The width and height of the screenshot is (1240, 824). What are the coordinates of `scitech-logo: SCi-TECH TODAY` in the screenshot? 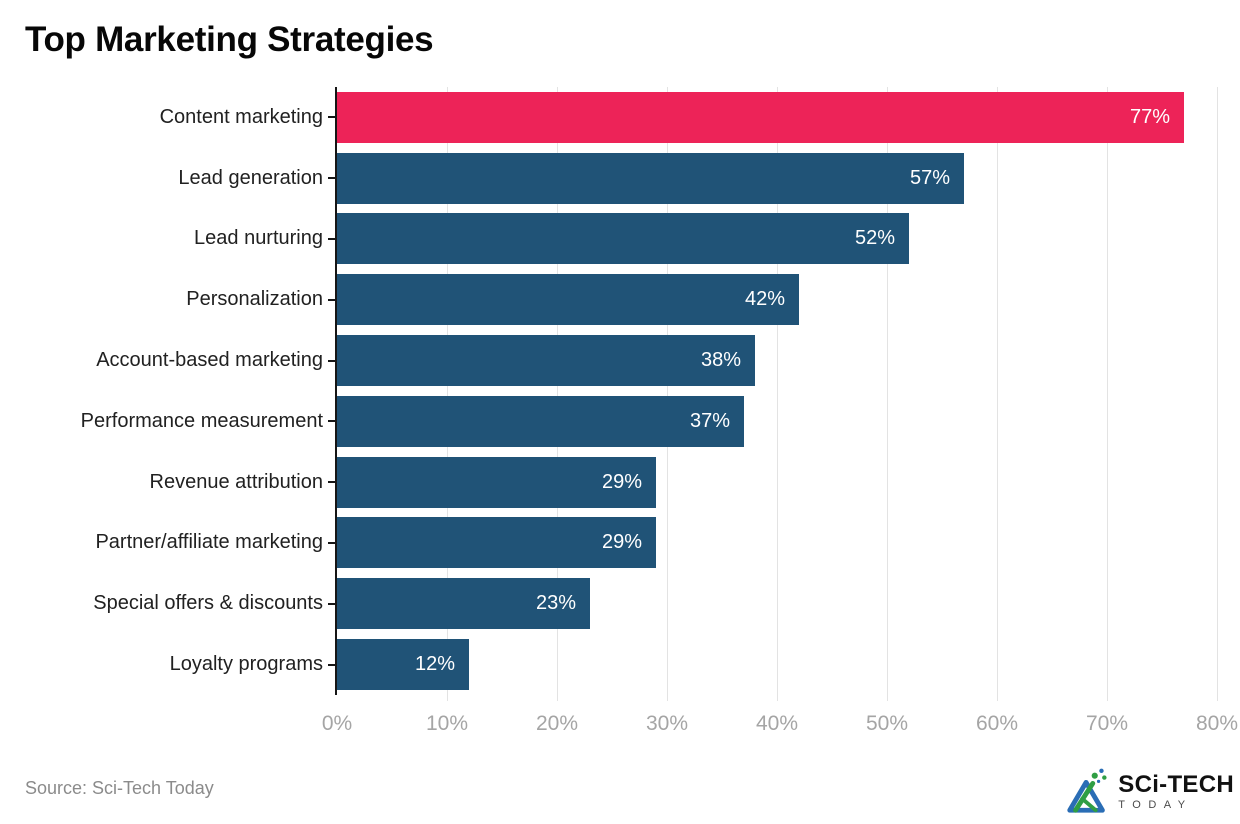 It's located at (1148, 792).